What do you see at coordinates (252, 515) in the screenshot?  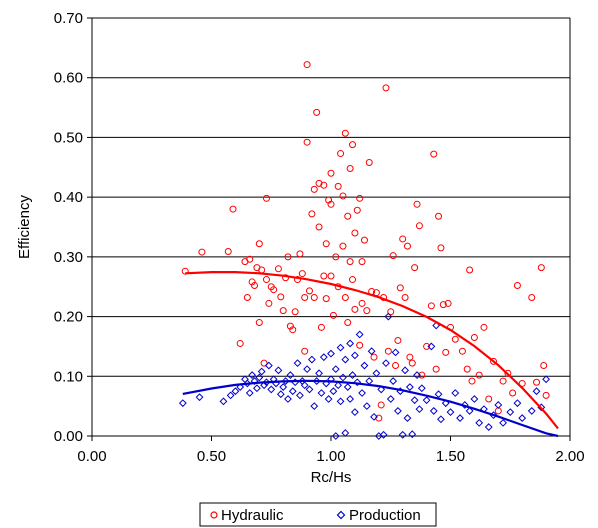 I see `legend-hydraulic-label: Hydraulic` at bounding box center [252, 515].